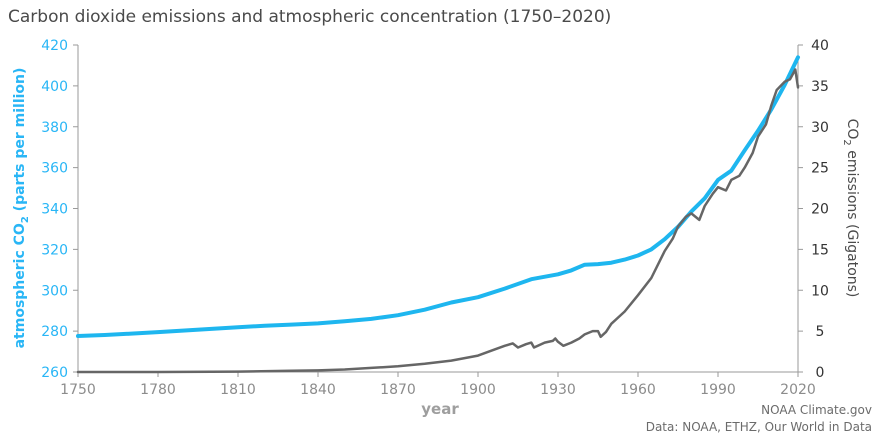 The width and height of the screenshot is (880, 440). What do you see at coordinates (798, 390) in the screenshot?
I see `x-tick-label: 2020` at bounding box center [798, 390].